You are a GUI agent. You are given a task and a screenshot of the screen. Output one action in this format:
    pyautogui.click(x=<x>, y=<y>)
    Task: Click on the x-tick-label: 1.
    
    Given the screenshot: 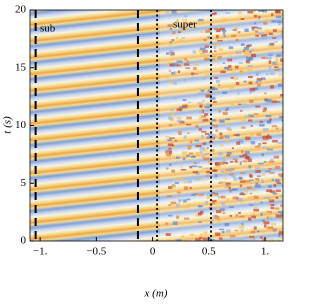 What is the action you would take?
    pyautogui.click(x=265, y=252)
    